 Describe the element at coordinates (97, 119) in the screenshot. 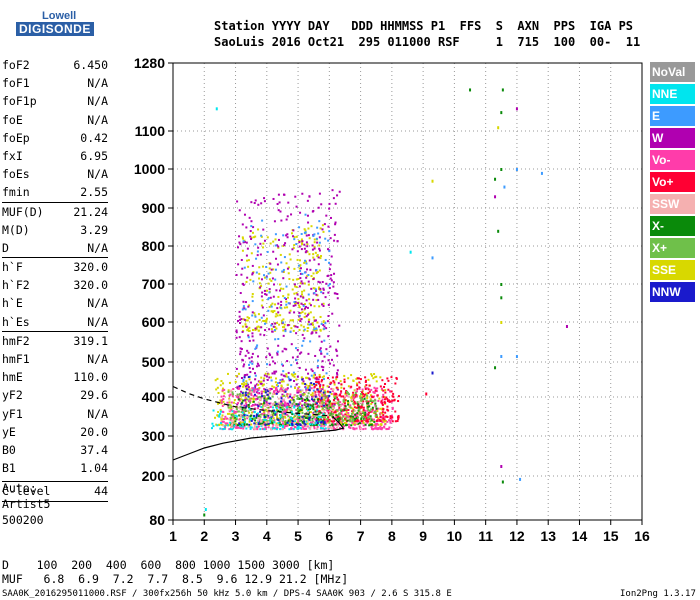

I see `param-value: N/A` at that location.